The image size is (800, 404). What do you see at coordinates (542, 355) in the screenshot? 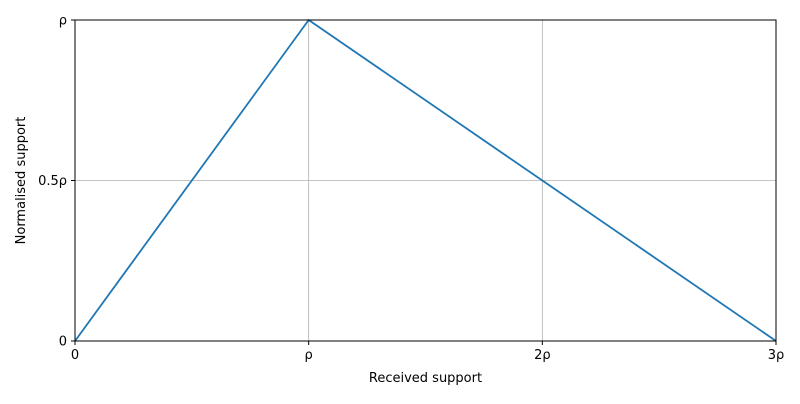
I see `x-tick-label: 2ρ` at bounding box center [542, 355].